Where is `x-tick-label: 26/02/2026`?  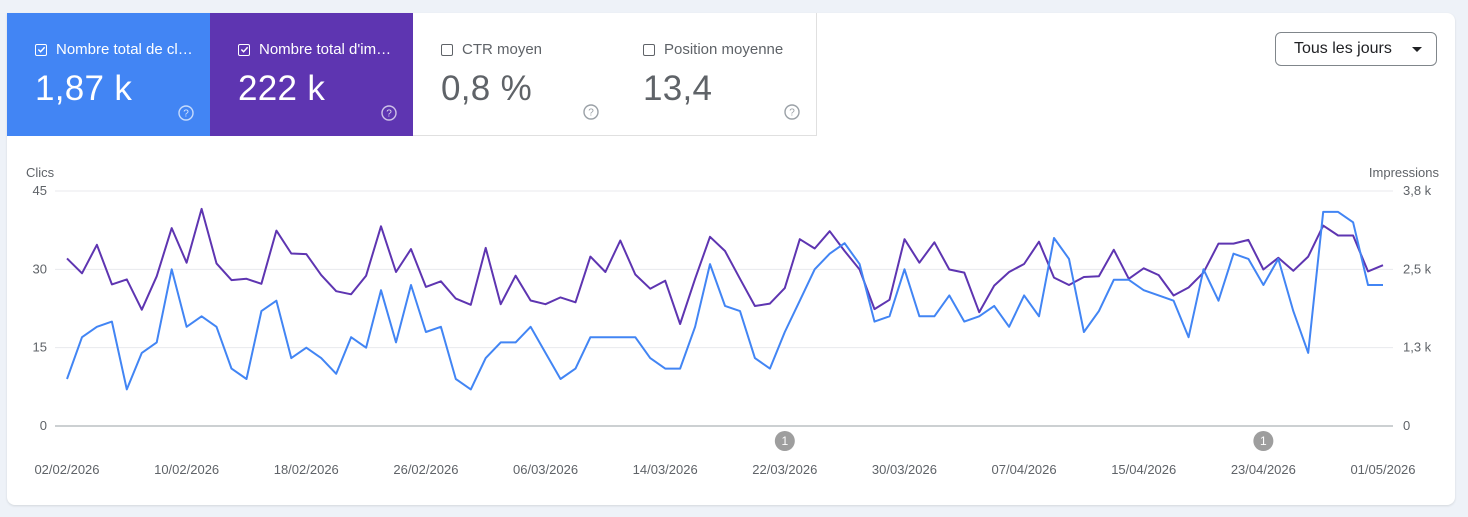 x-tick-label: 26/02/2026 is located at coordinates (425, 469).